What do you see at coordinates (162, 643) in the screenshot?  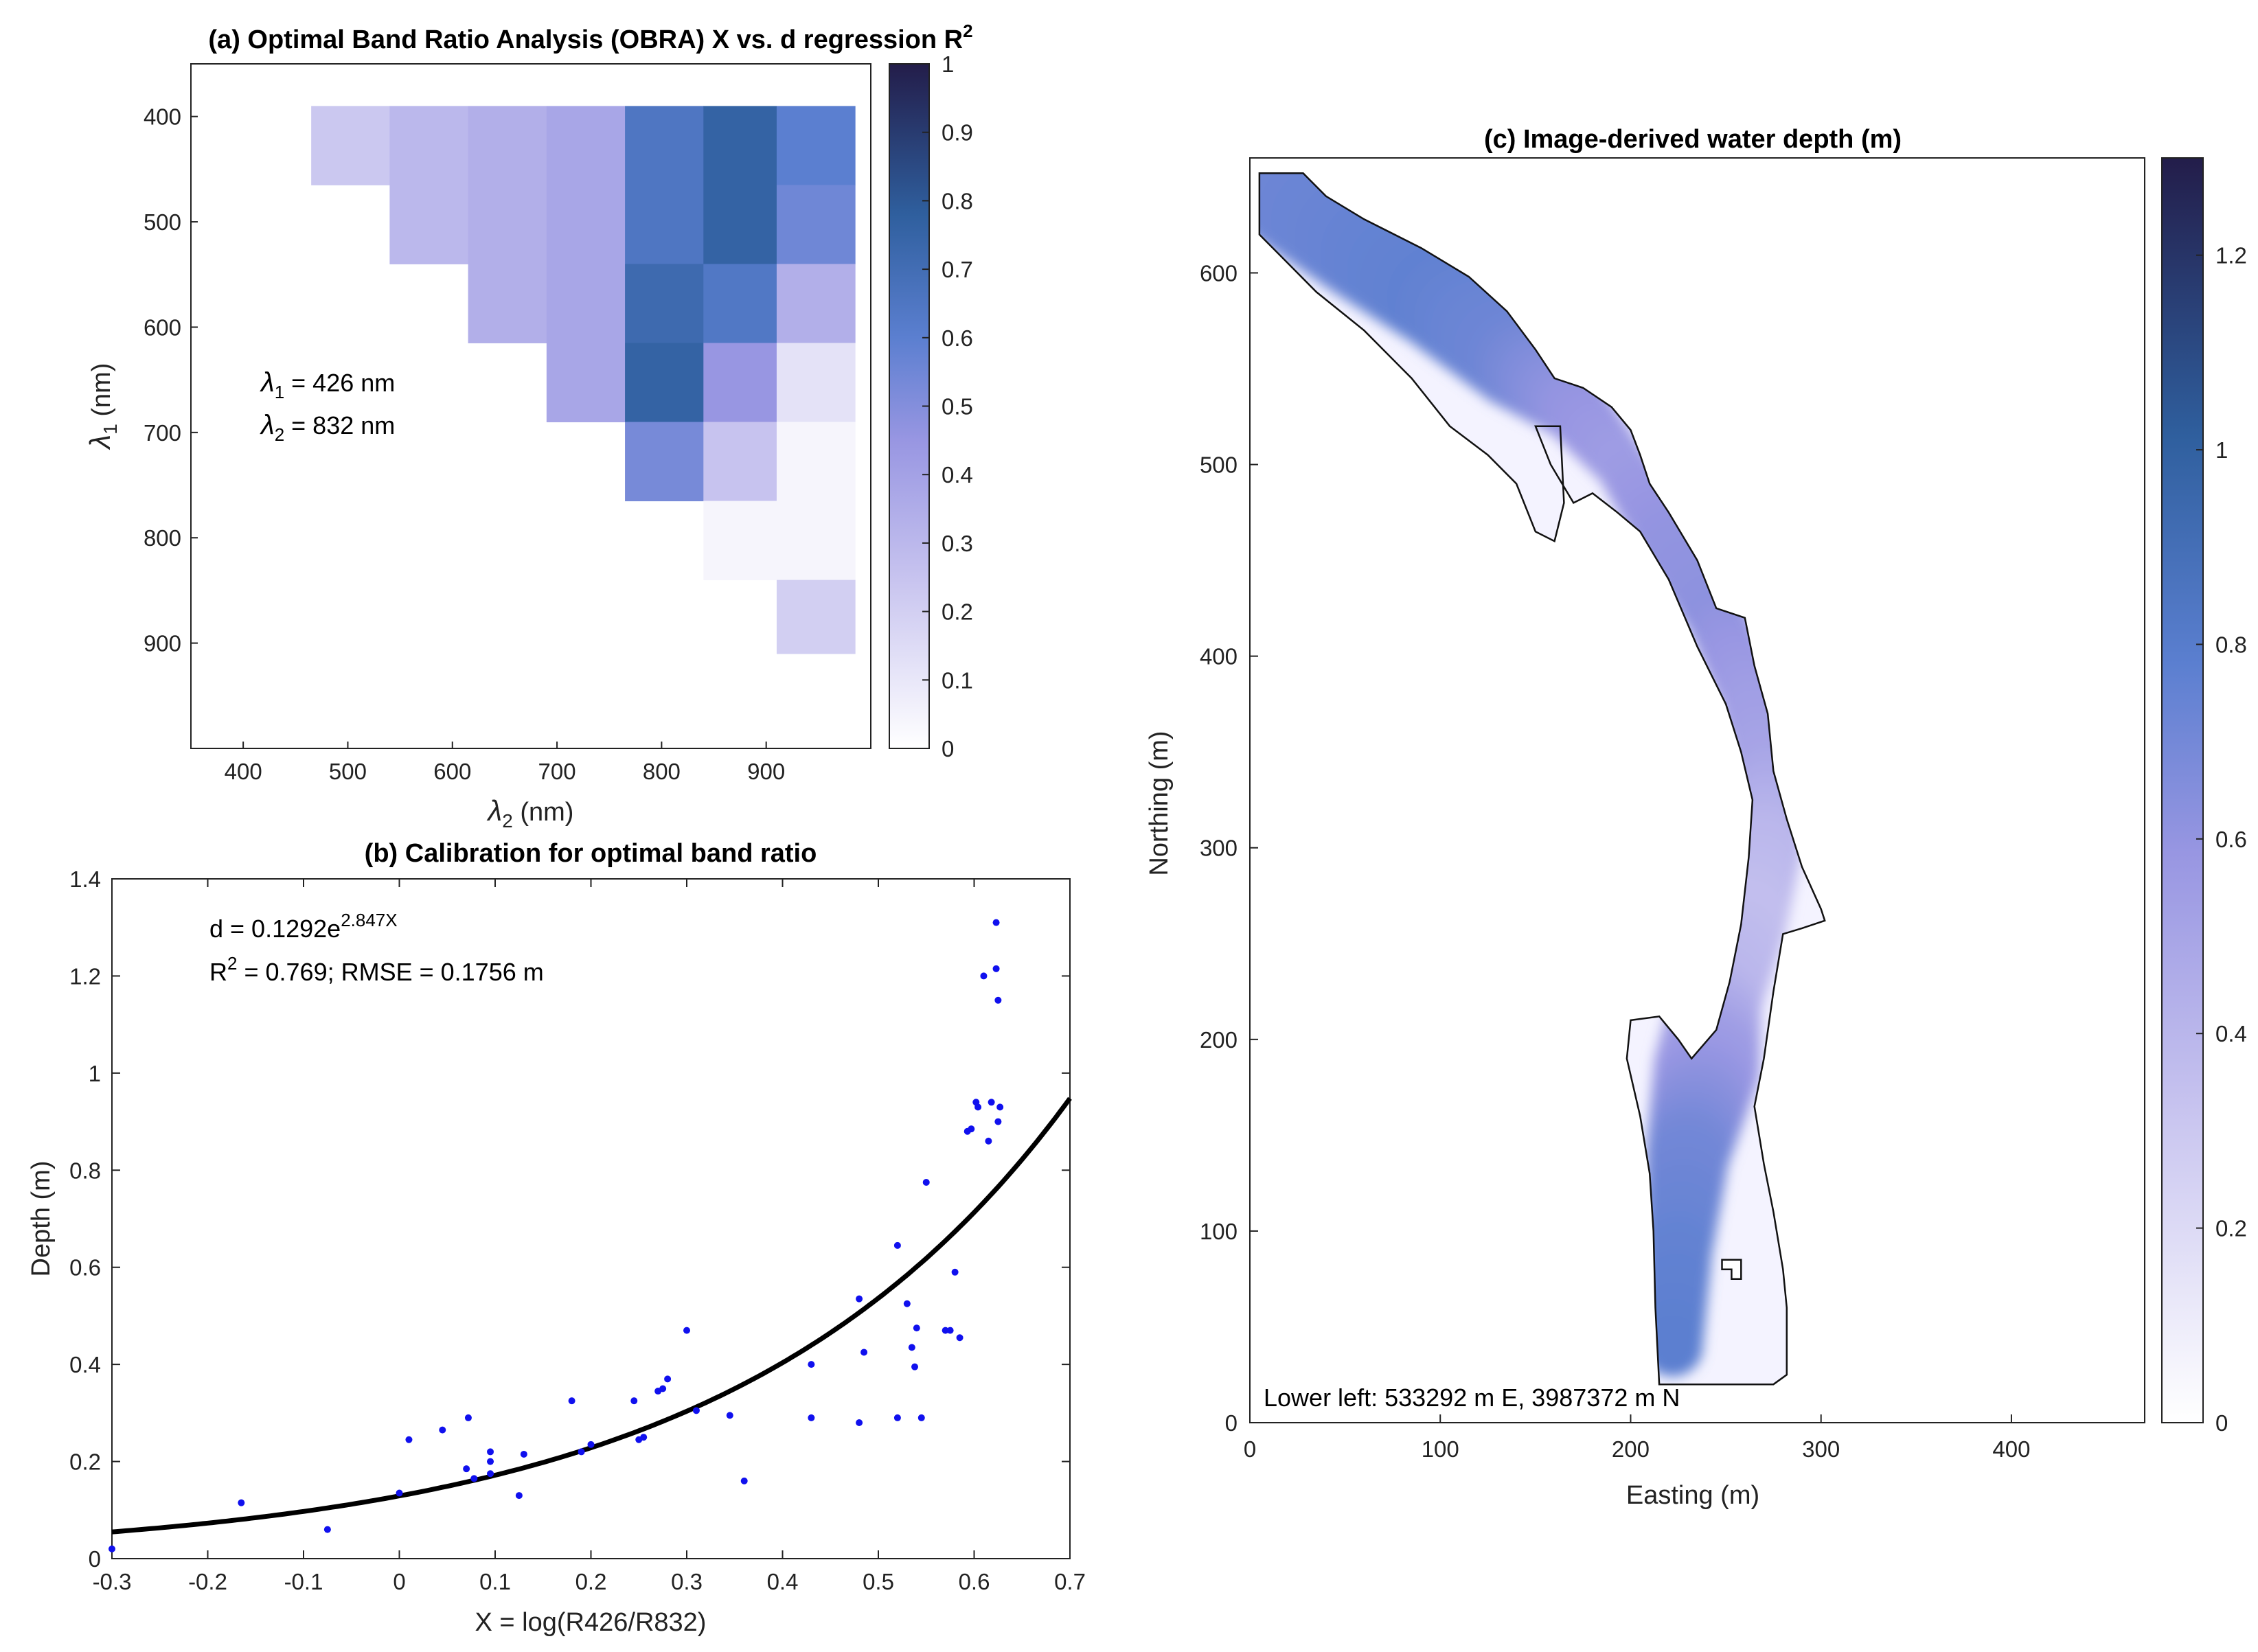 I see `y-tick-label: 900` at bounding box center [162, 643].